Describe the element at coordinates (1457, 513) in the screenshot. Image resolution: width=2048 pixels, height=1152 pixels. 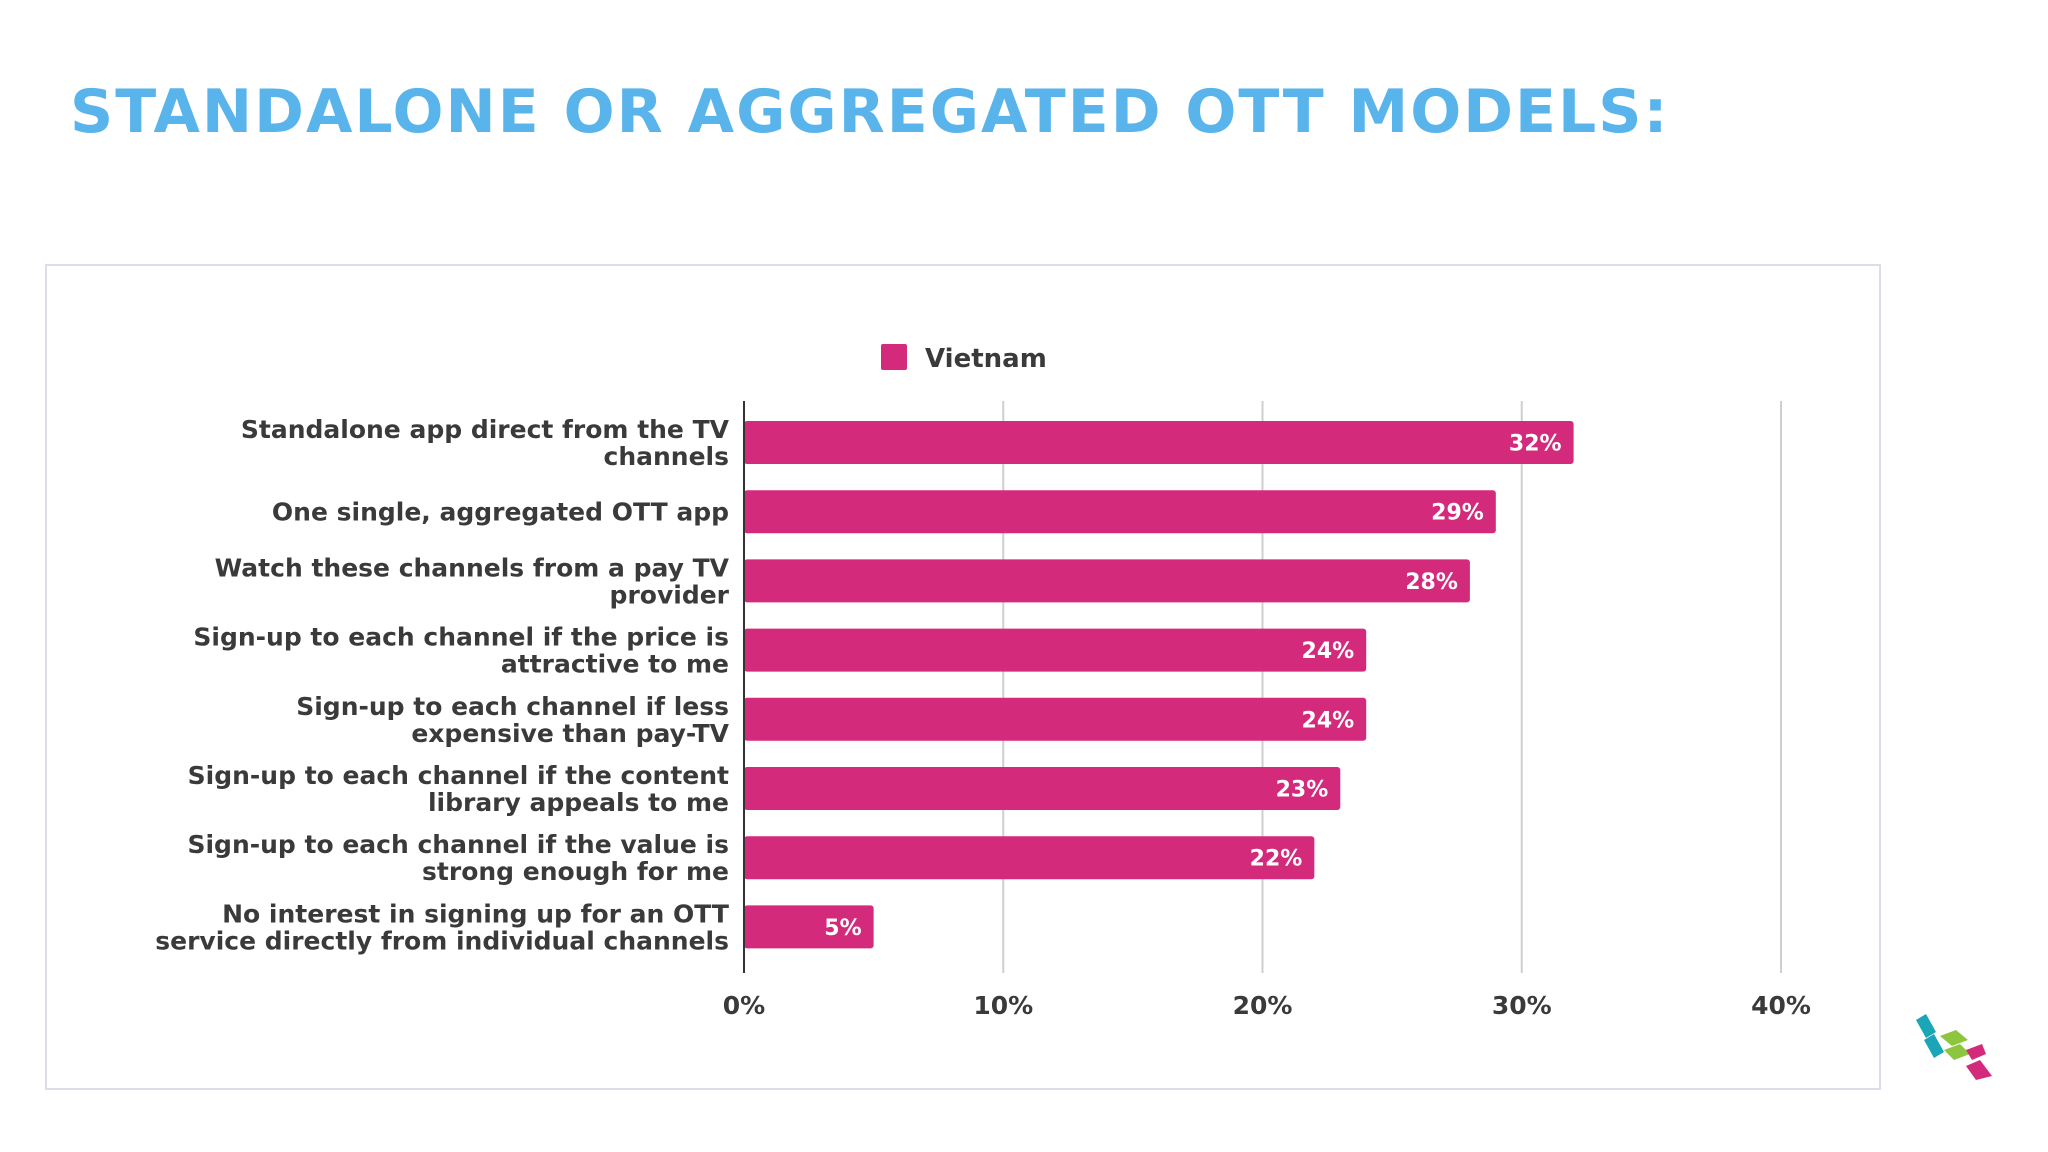
I see `bar-value-label: 29%` at that location.